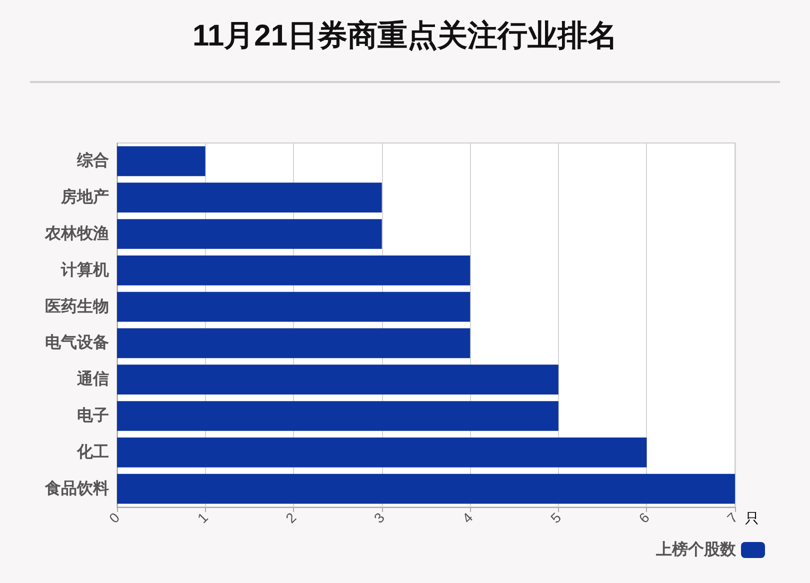 The width and height of the screenshot is (810, 583). Describe the element at coordinates (76, 488) in the screenshot. I see `y-tick-label: 食品饮料` at that location.